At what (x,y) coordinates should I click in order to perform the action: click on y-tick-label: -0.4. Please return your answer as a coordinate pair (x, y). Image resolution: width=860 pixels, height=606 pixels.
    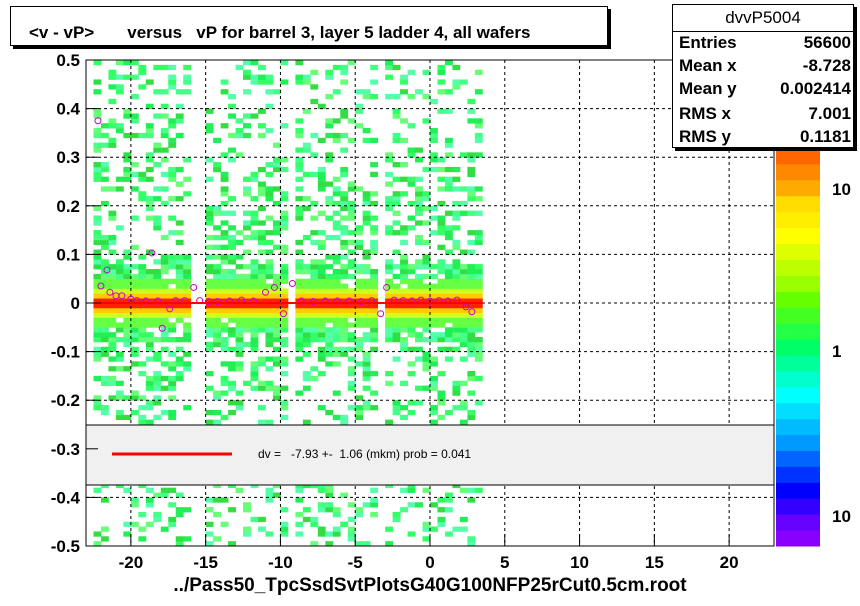
    Looking at the image, I should click on (66, 497).